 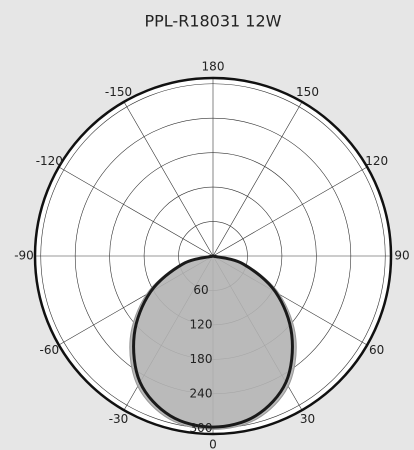 What do you see at coordinates (213, 67) in the screenshot?
I see `theta-tick-label: 180` at bounding box center [213, 67].